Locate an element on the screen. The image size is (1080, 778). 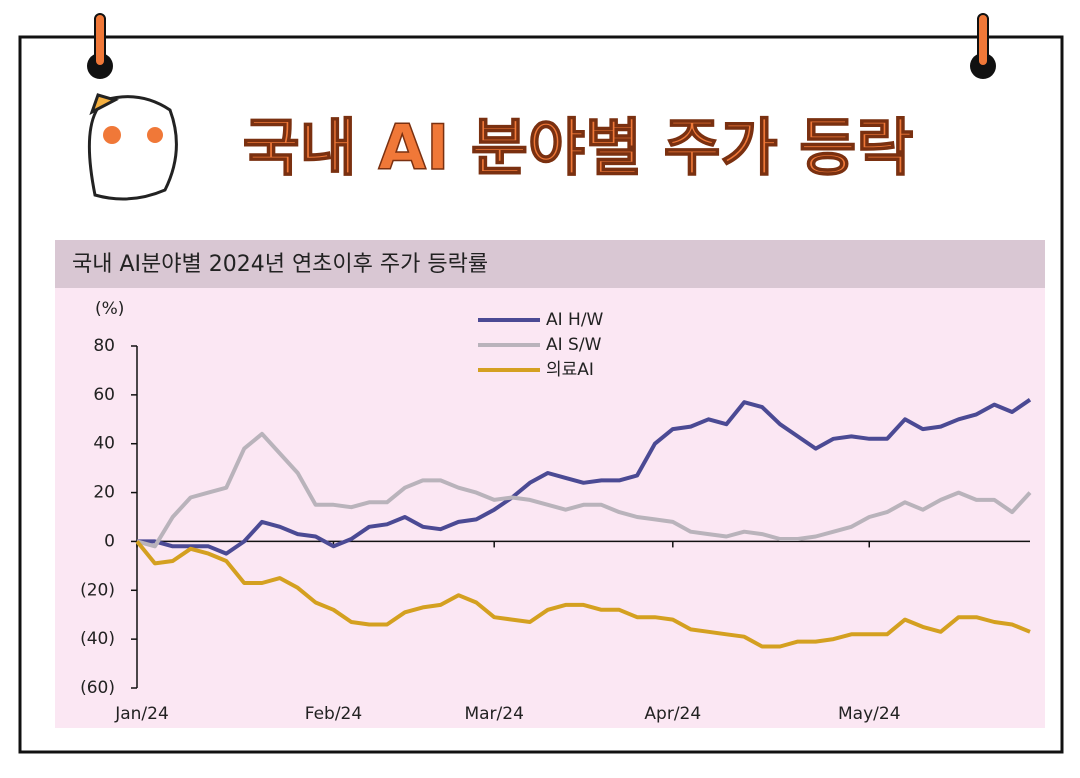
y-axis-label: (%) is located at coordinates (109, 309).